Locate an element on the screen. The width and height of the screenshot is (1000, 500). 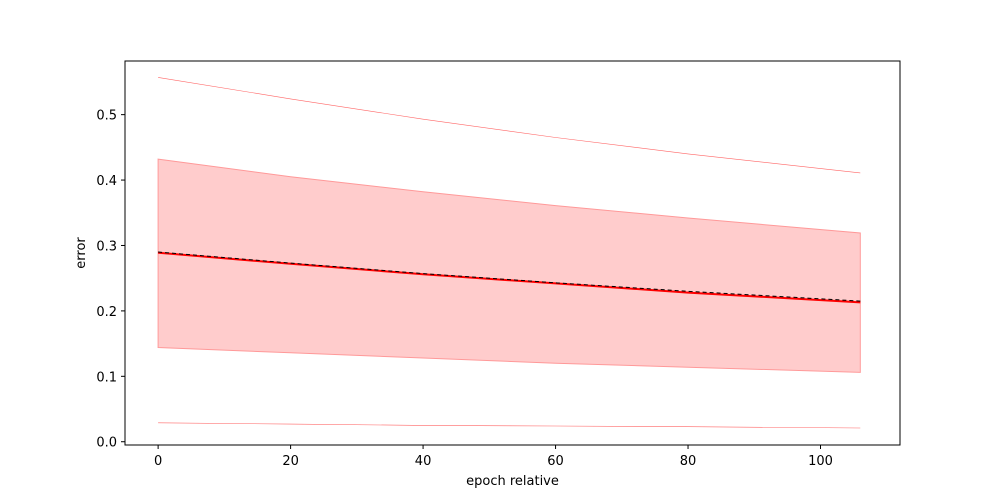
x-tick-label: 0 is located at coordinates (158, 461).